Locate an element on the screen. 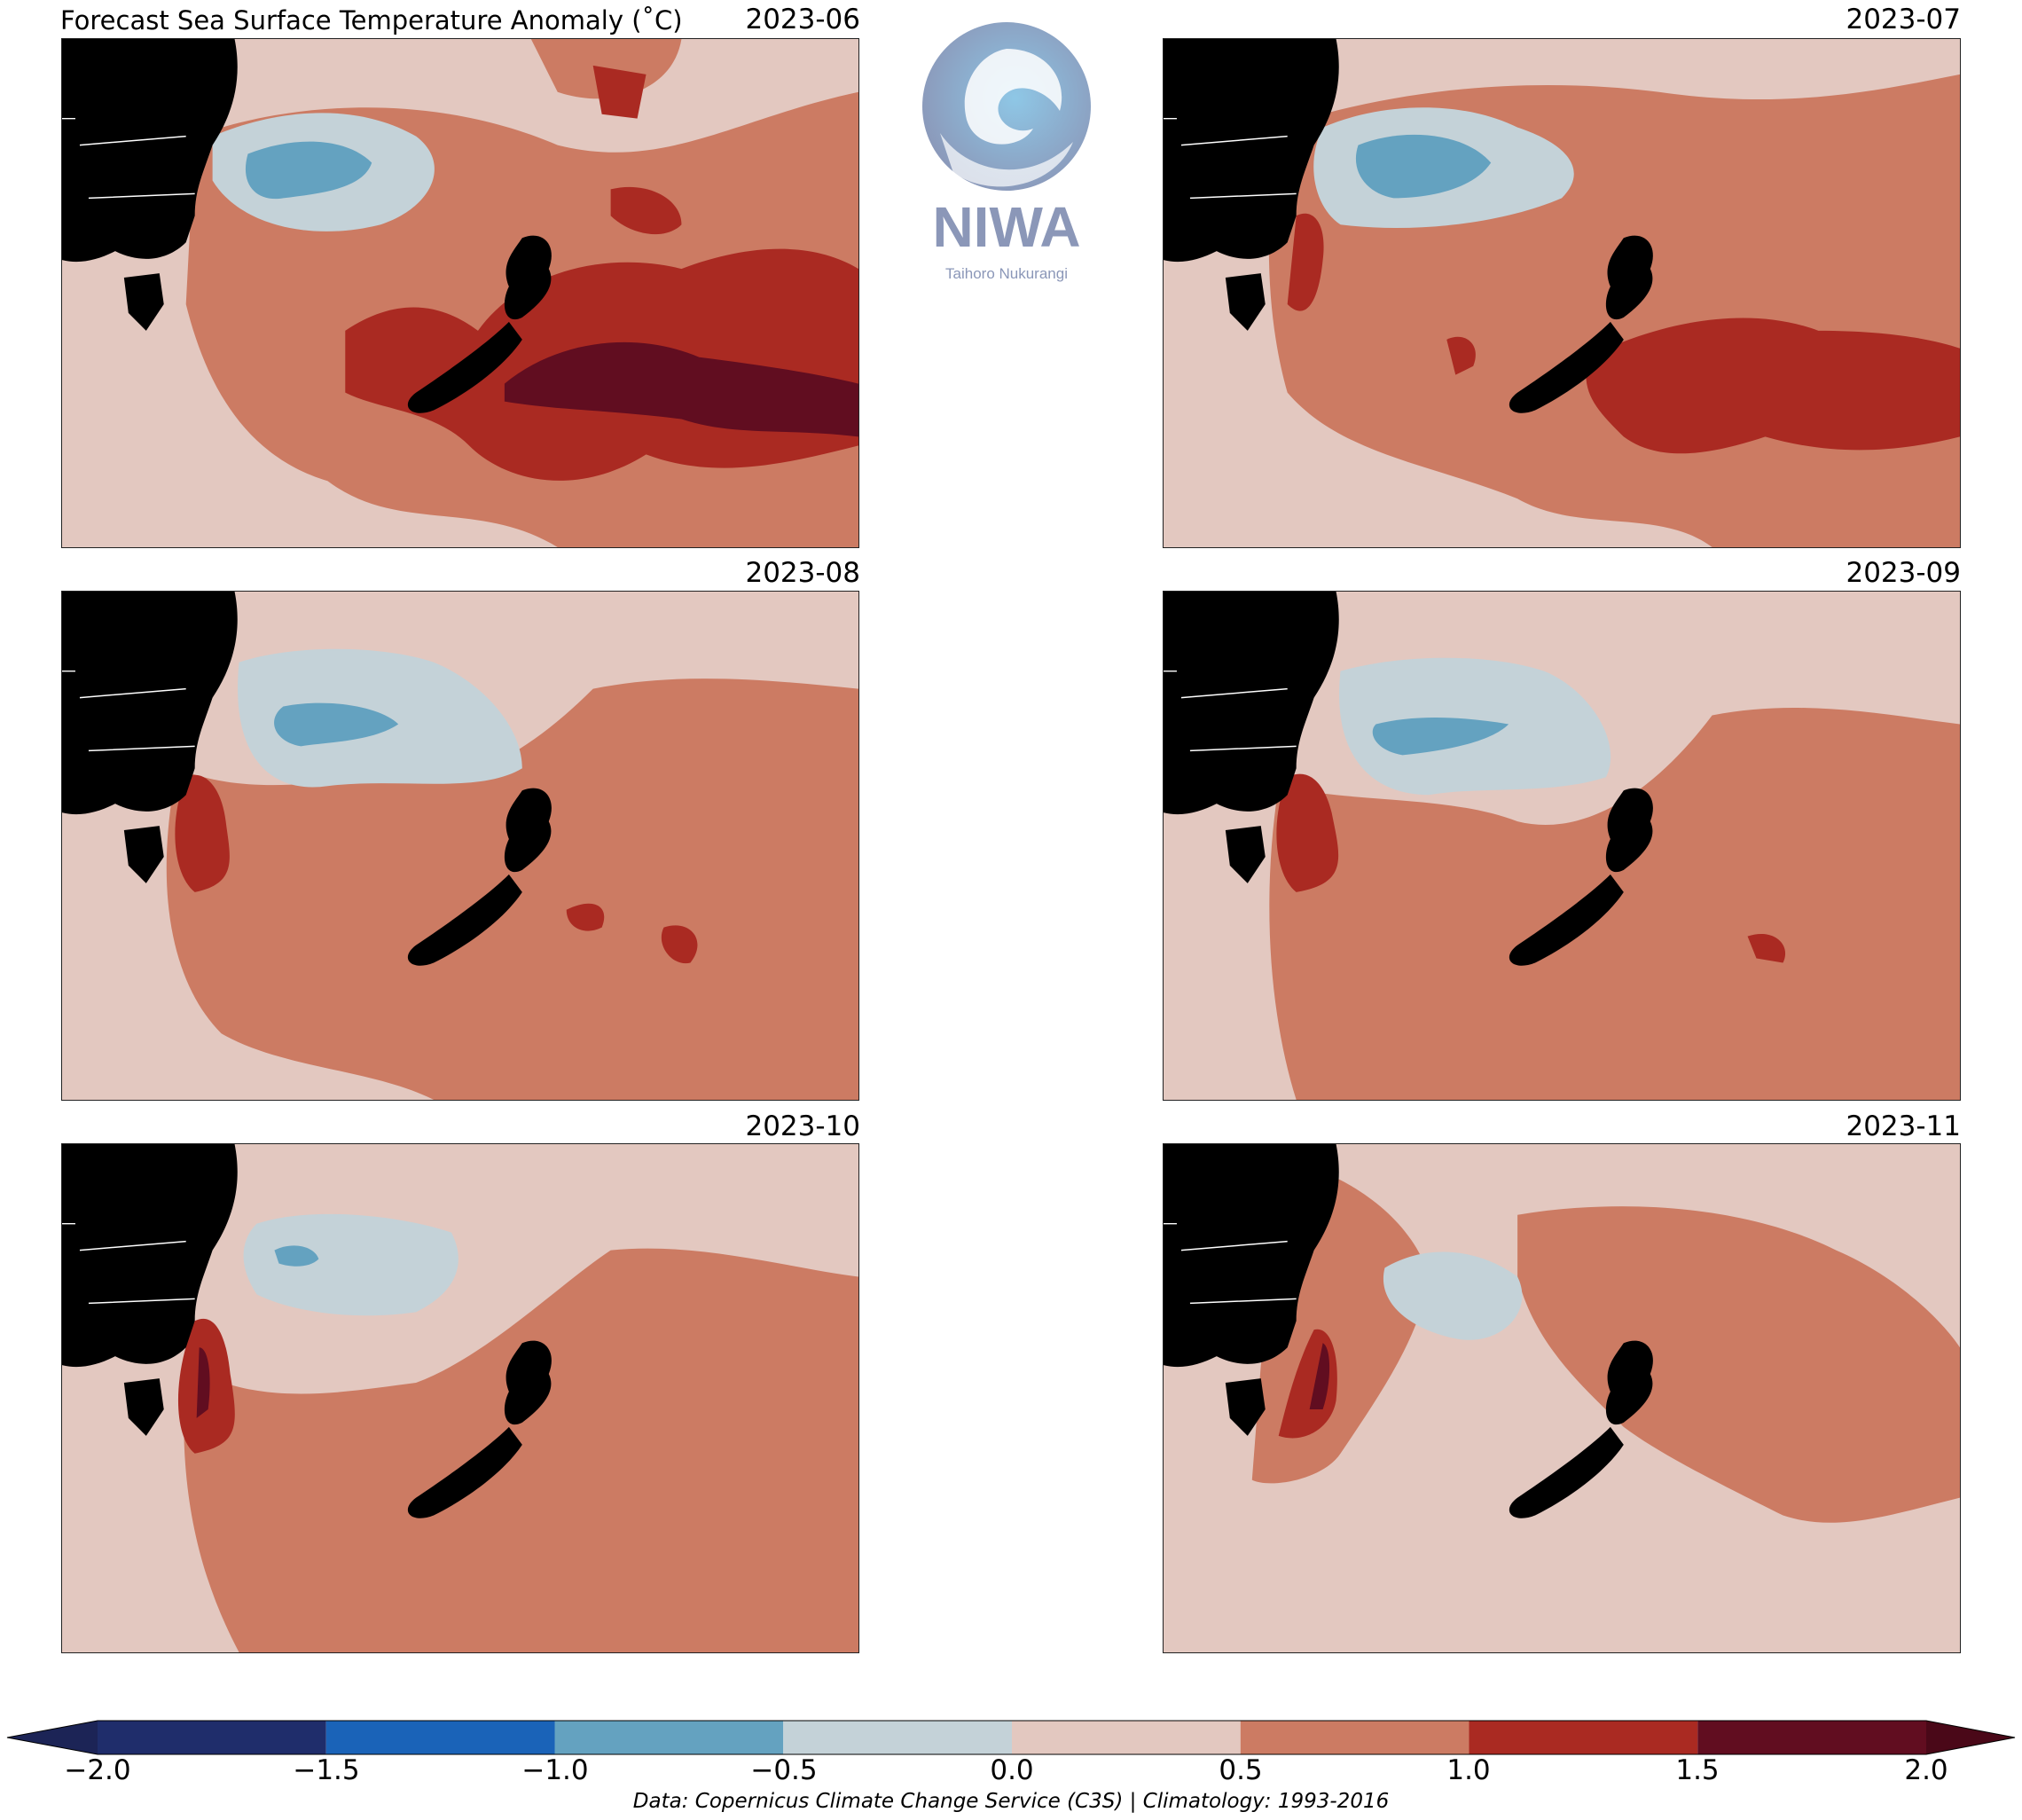 The height and width of the screenshot is (1820, 2022). panel-label-2: 2023-07 is located at coordinates (1904, 19).